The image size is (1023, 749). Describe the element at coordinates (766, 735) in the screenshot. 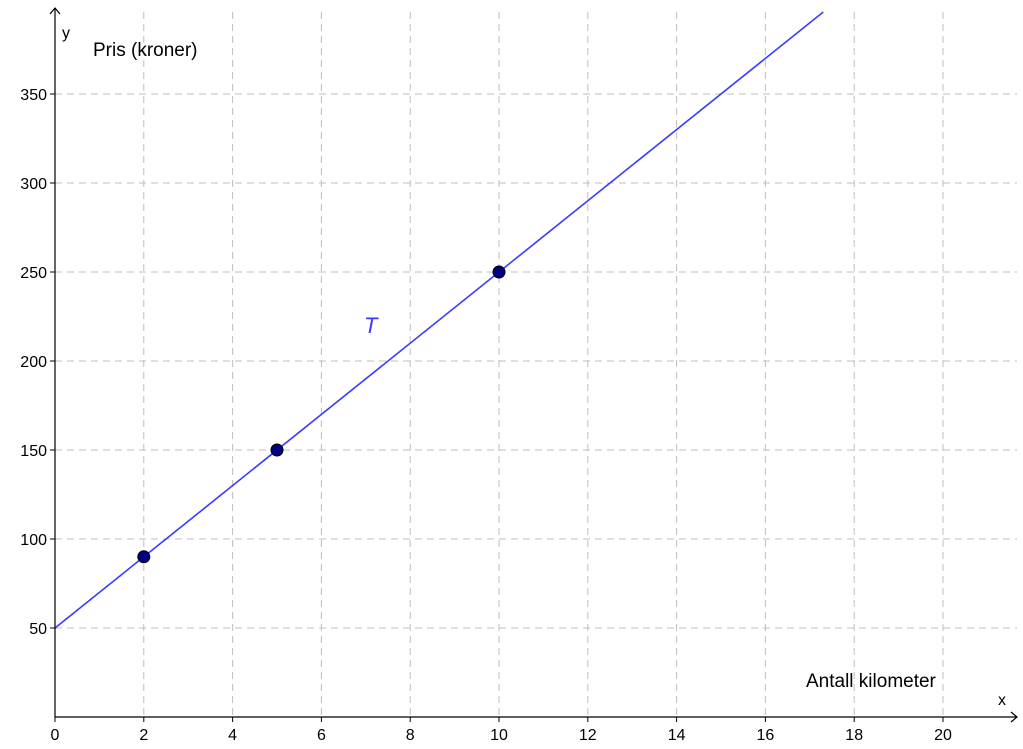

I see `x-tick-label: 16` at that location.